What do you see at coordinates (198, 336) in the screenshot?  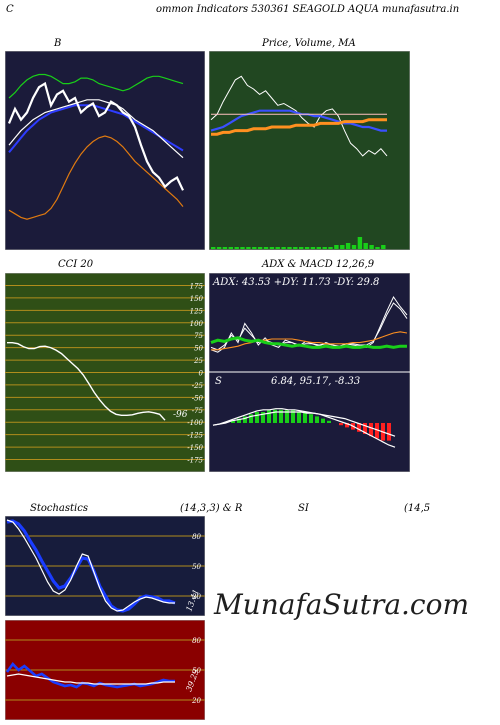 I see `cci-tick-label: 75` at bounding box center [198, 336].